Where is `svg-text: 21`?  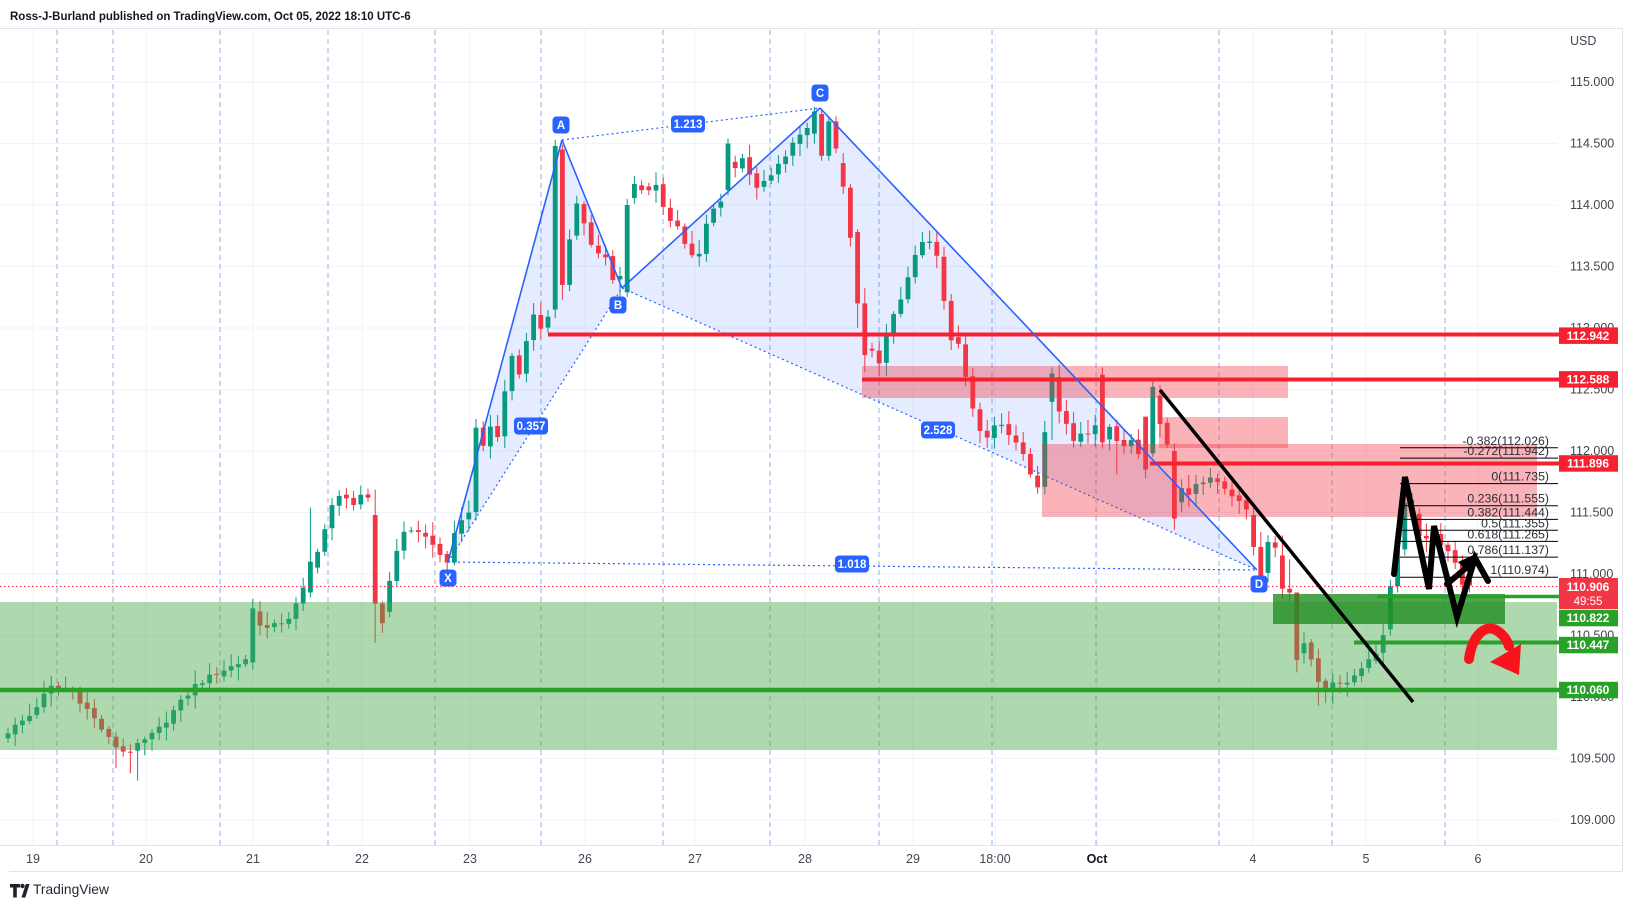 svg-text: 21 is located at coordinates (253, 859).